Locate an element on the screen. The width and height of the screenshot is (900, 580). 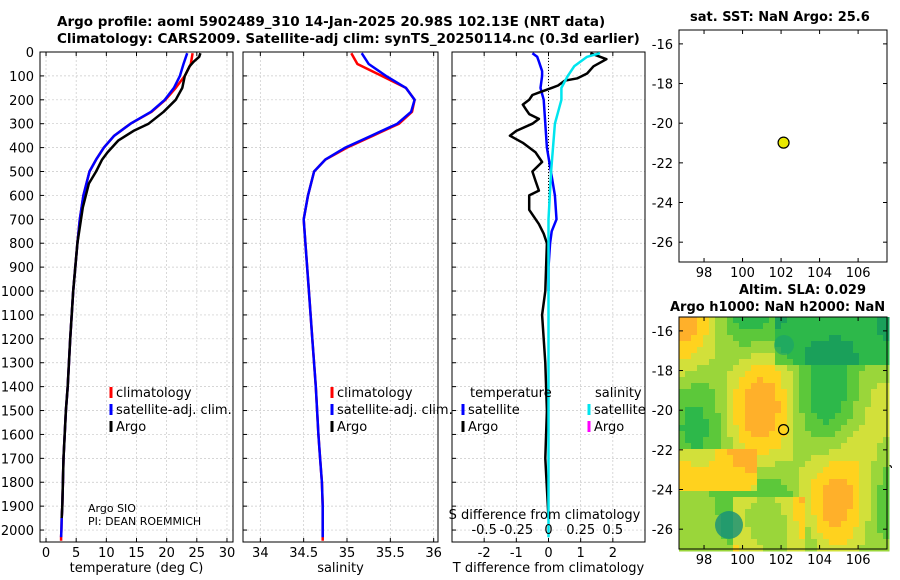
sla-heatmap-cells is located at coordinates (784, 434).